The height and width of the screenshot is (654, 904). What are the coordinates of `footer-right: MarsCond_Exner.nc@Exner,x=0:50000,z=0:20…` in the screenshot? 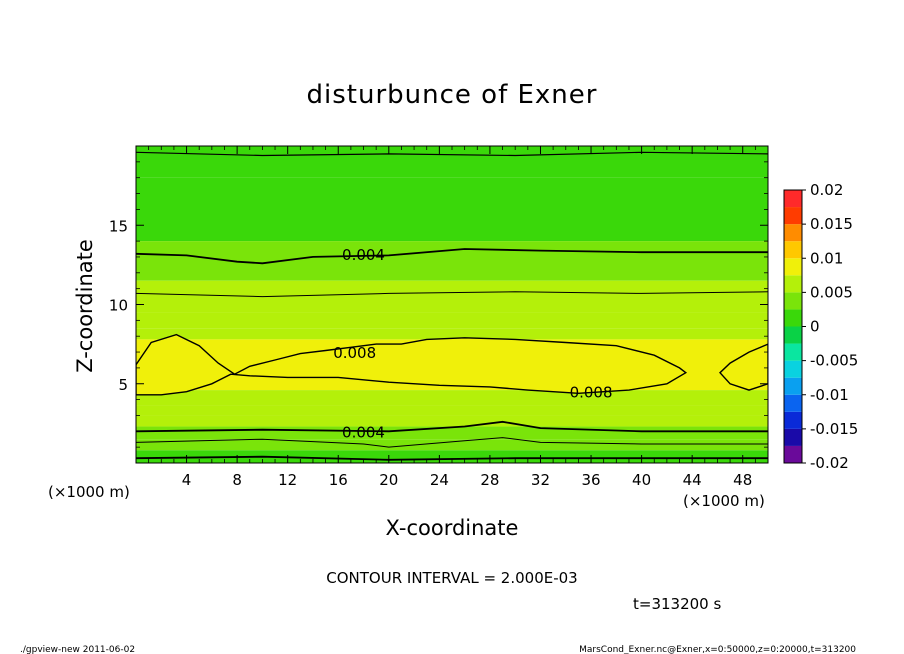 It's located at (717, 649).